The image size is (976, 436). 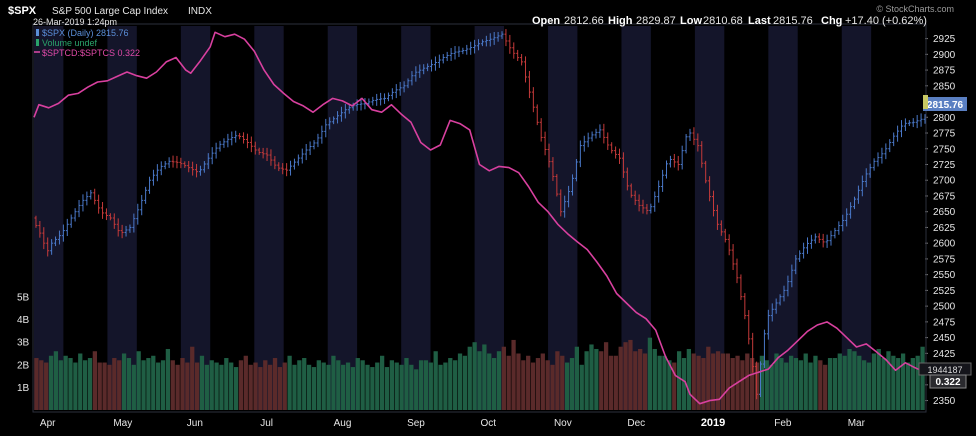 What do you see at coordinates (944, 244) in the screenshot?
I see `price-tick-label: 2600` at bounding box center [944, 244].